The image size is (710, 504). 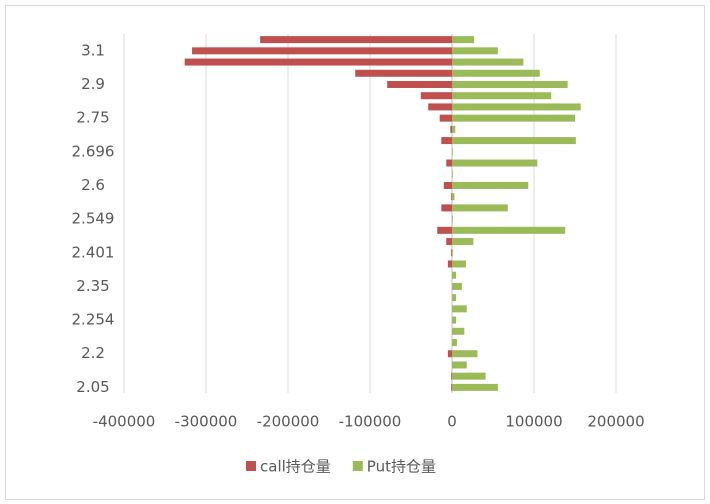 What do you see at coordinates (533, 422) in the screenshot?
I see `x-tick-label: 100000` at bounding box center [533, 422].